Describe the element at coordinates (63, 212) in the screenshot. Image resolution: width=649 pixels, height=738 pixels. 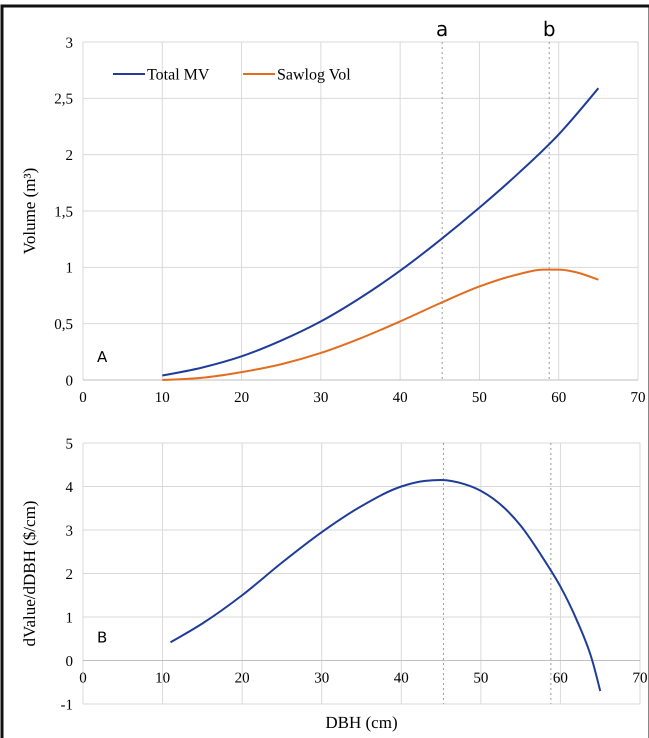
I see `y-tick-label: 1,5` at that location.